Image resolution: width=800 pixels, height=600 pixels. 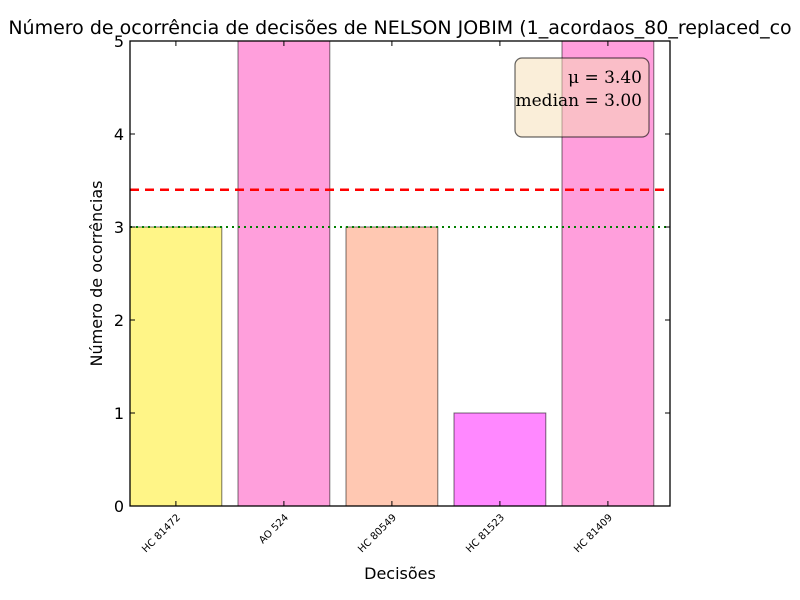 What do you see at coordinates (400, 573) in the screenshot?
I see `x-axis-label: Decisões` at bounding box center [400, 573].